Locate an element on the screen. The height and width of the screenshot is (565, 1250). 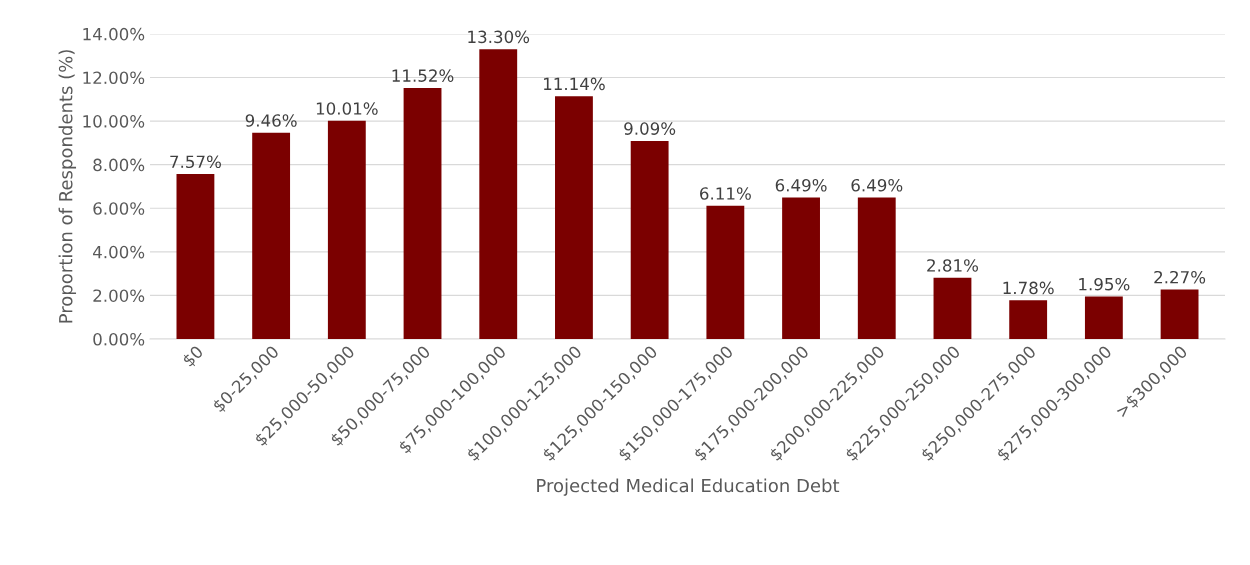
data-label: 11.52% is located at coordinates (423, 75).